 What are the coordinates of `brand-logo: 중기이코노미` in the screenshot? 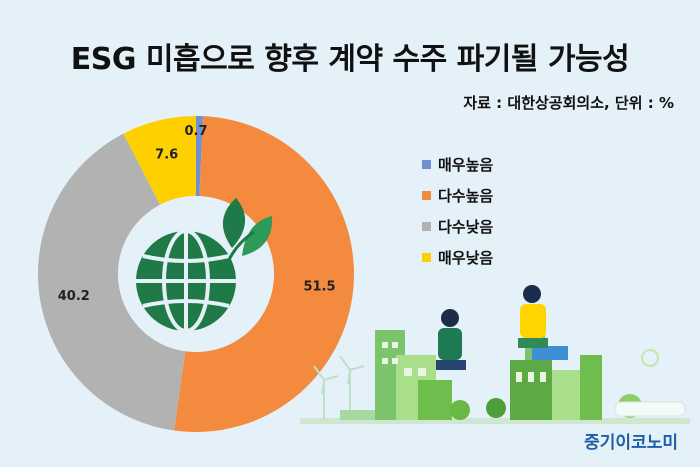 It's located at (631, 443).